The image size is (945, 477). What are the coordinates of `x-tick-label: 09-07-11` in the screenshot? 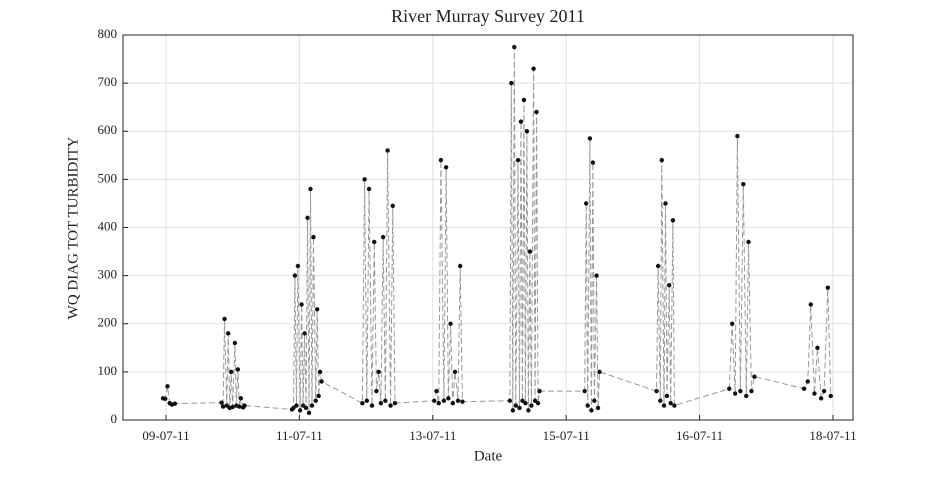 It's located at (165, 435).